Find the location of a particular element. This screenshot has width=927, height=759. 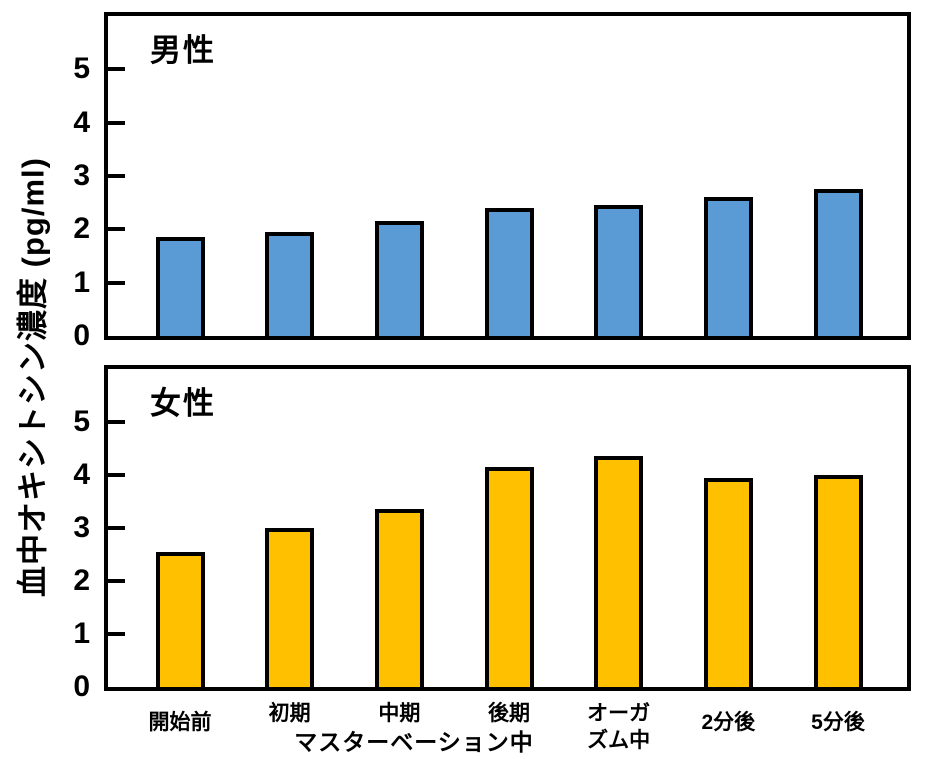

female-panel-title: 女性 is located at coordinates (183, 403).